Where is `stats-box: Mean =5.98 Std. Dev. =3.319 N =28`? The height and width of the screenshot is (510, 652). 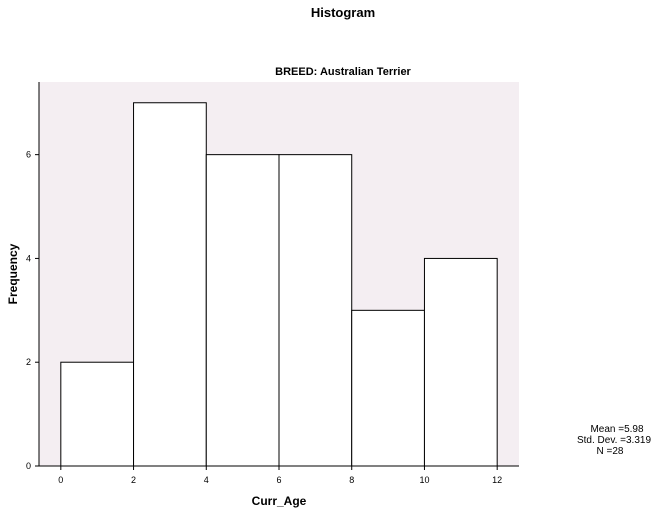 stats-box: Mean =5.98 Std. Dev. =3.319 N =28 is located at coordinates (614, 440).